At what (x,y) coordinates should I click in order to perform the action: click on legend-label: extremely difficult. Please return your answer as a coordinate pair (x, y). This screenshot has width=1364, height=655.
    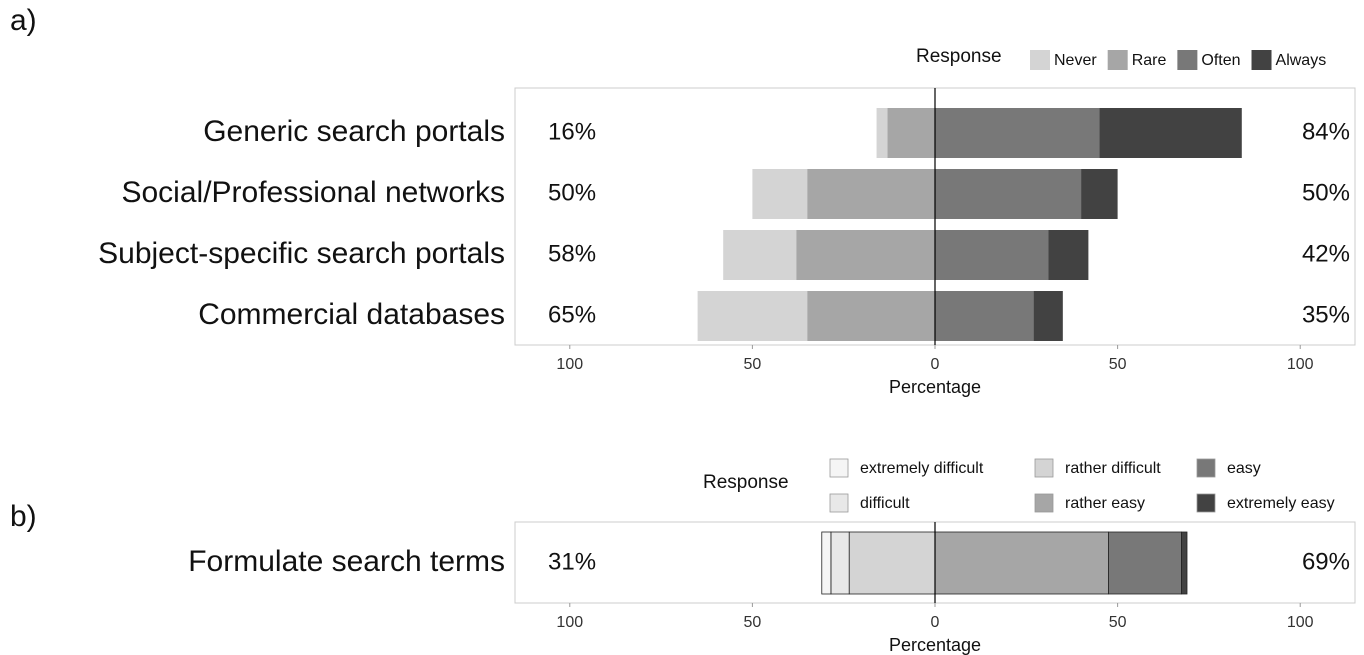
    Looking at the image, I should click on (922, 468).